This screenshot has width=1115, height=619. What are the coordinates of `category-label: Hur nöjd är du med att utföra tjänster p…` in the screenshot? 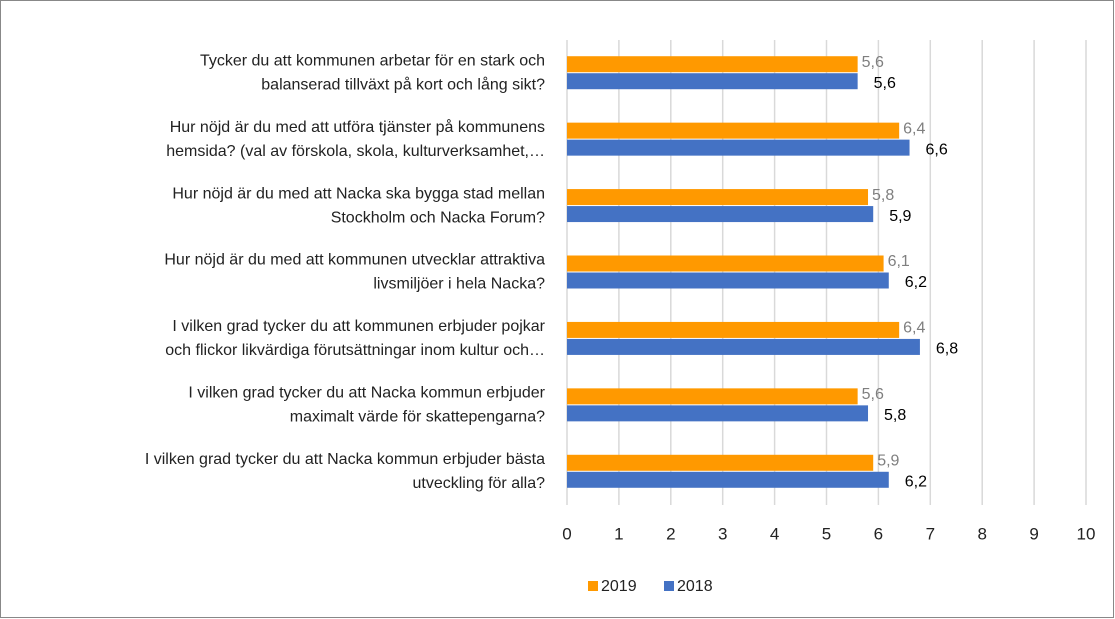 It's located at (357, 127).